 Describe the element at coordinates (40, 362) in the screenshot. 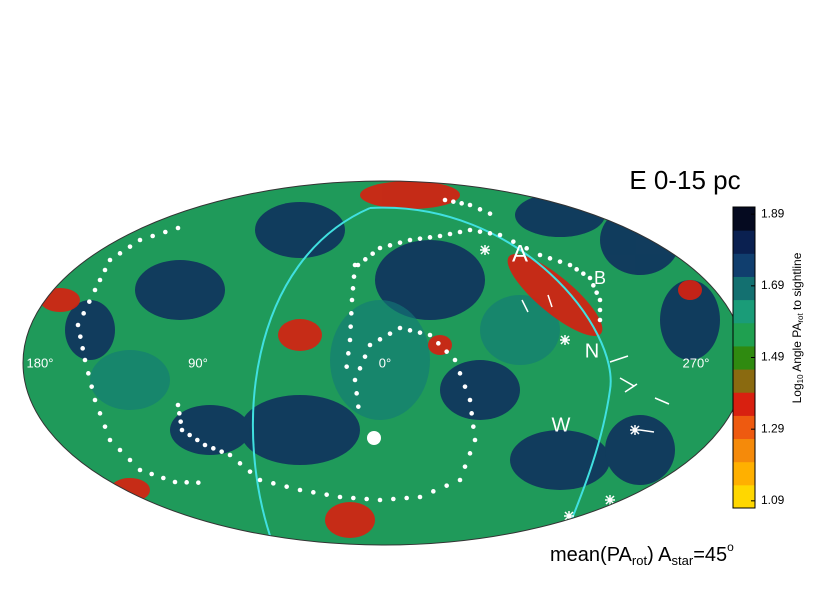

I see `longitude-label: 180°` at that location.